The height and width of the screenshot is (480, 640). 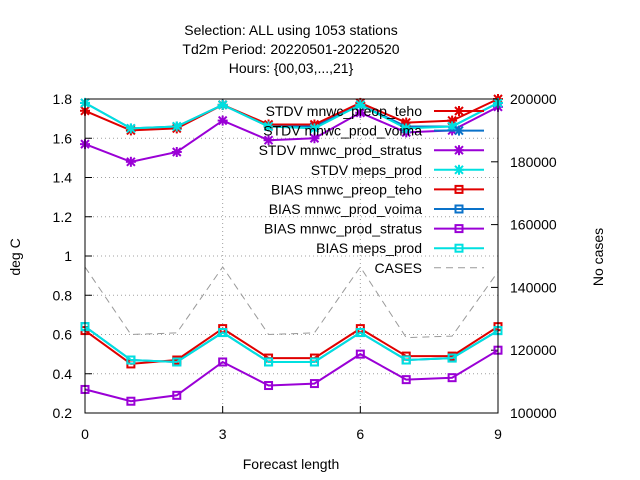 I want to click on legend-label-3: STDV meps_prod, so click(x=366, y=170).